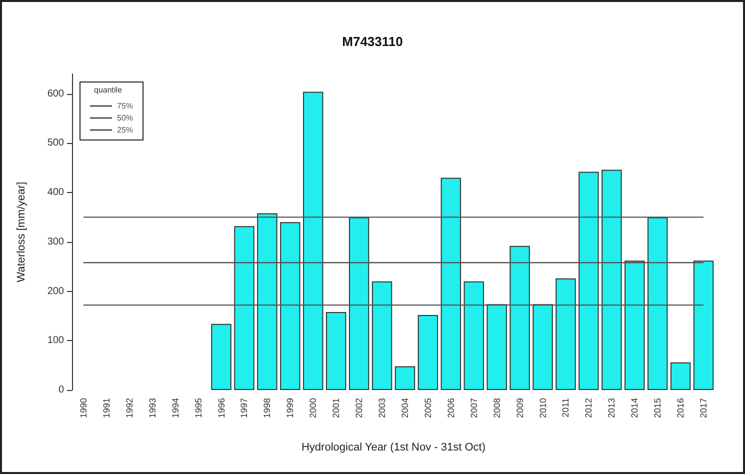 The height and width of the screenshot is (474, 745). What do you see at coordinates (451, 408) in the screenshot?
I see `x-tick-label: 2006` at bounding box center [451, 408].